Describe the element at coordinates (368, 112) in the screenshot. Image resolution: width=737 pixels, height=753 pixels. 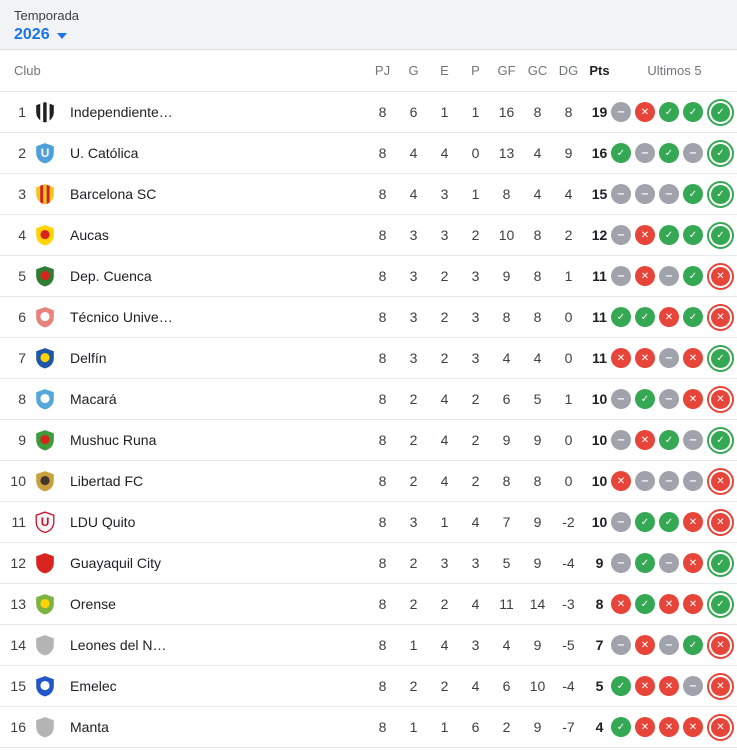
I see `table-row: 1 Independiente… 8 6 1 1 16 8 8 19 − ✕ ✓ ✓ ✓` at that location.